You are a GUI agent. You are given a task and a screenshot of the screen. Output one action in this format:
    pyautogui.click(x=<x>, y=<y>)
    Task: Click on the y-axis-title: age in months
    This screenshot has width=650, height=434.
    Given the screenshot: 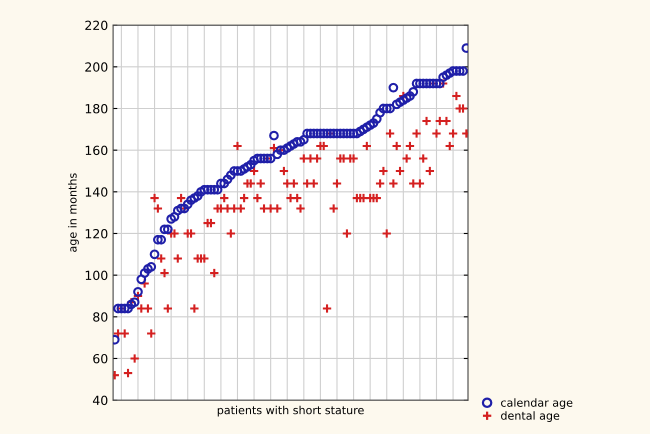 What is the action you would take?
    pyautogui.click(x=73, y=212)
    